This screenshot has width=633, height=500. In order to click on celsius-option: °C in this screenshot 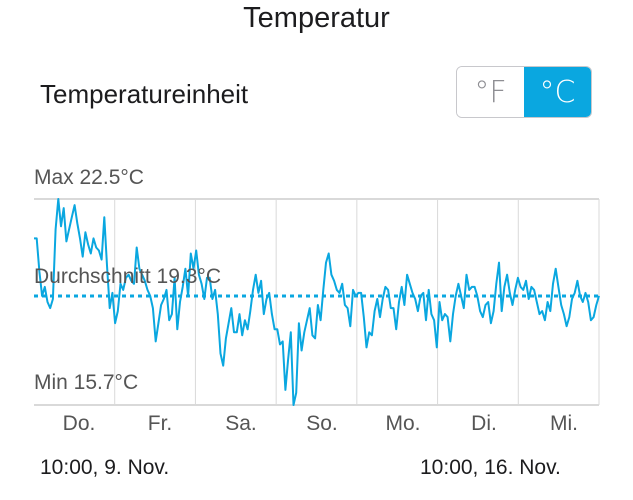, I will do `click(557, 92)`.